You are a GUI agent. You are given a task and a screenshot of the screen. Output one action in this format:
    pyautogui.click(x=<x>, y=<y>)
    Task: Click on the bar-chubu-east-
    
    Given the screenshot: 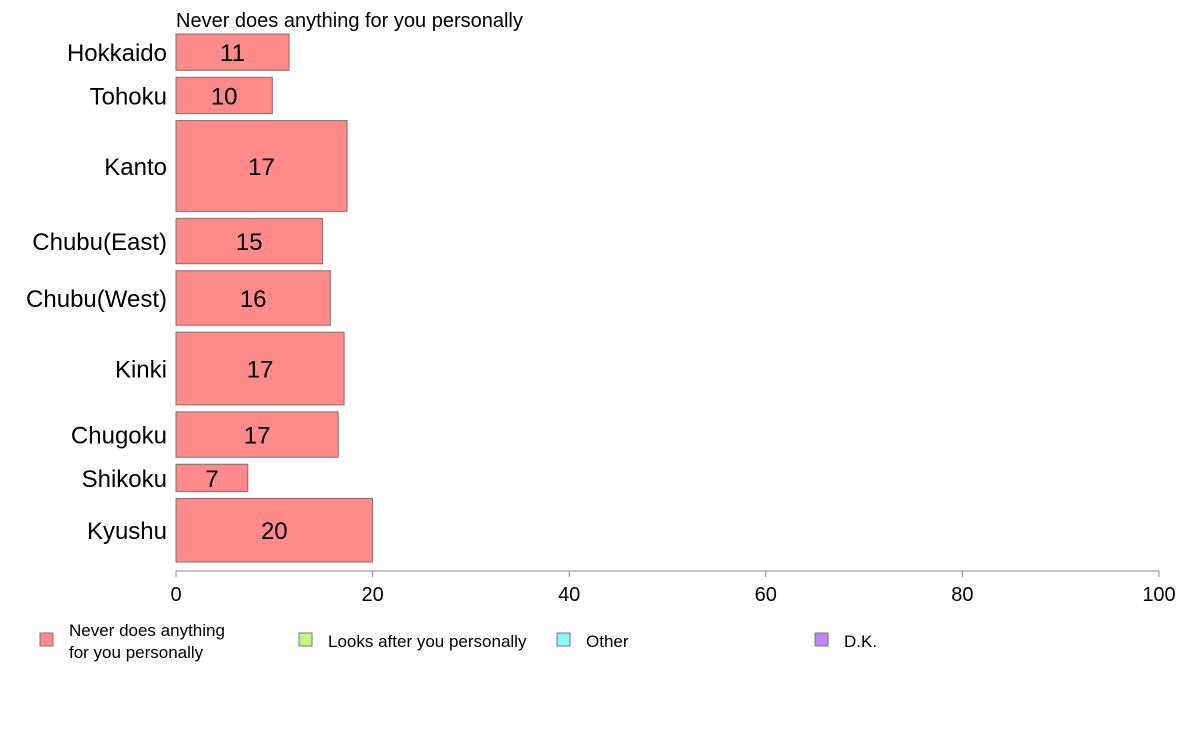 What is the action you would take?
    pyautogui.click(x=249, y=241)
    